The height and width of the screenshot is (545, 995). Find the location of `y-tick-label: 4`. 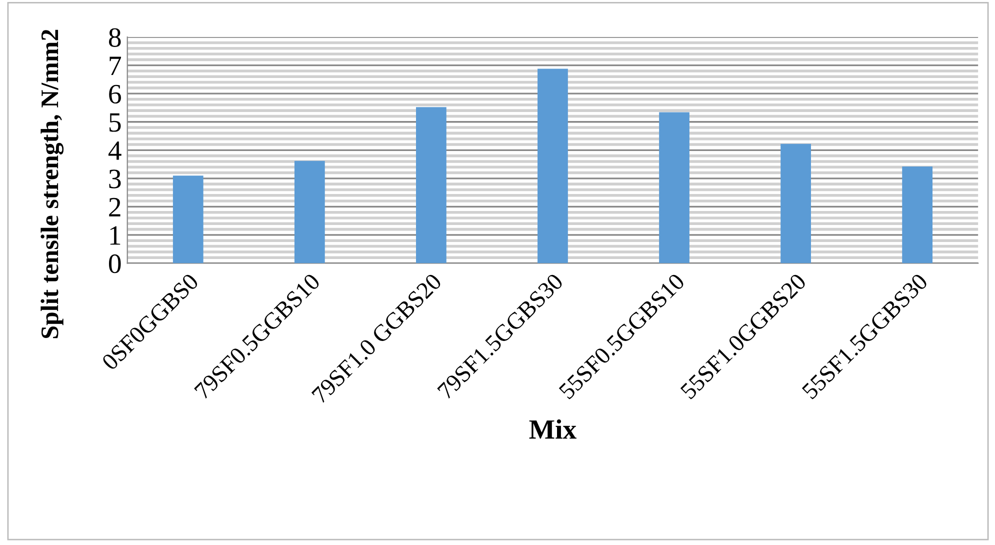

y-tick-label: 4 is located at coordinates (115, 151).